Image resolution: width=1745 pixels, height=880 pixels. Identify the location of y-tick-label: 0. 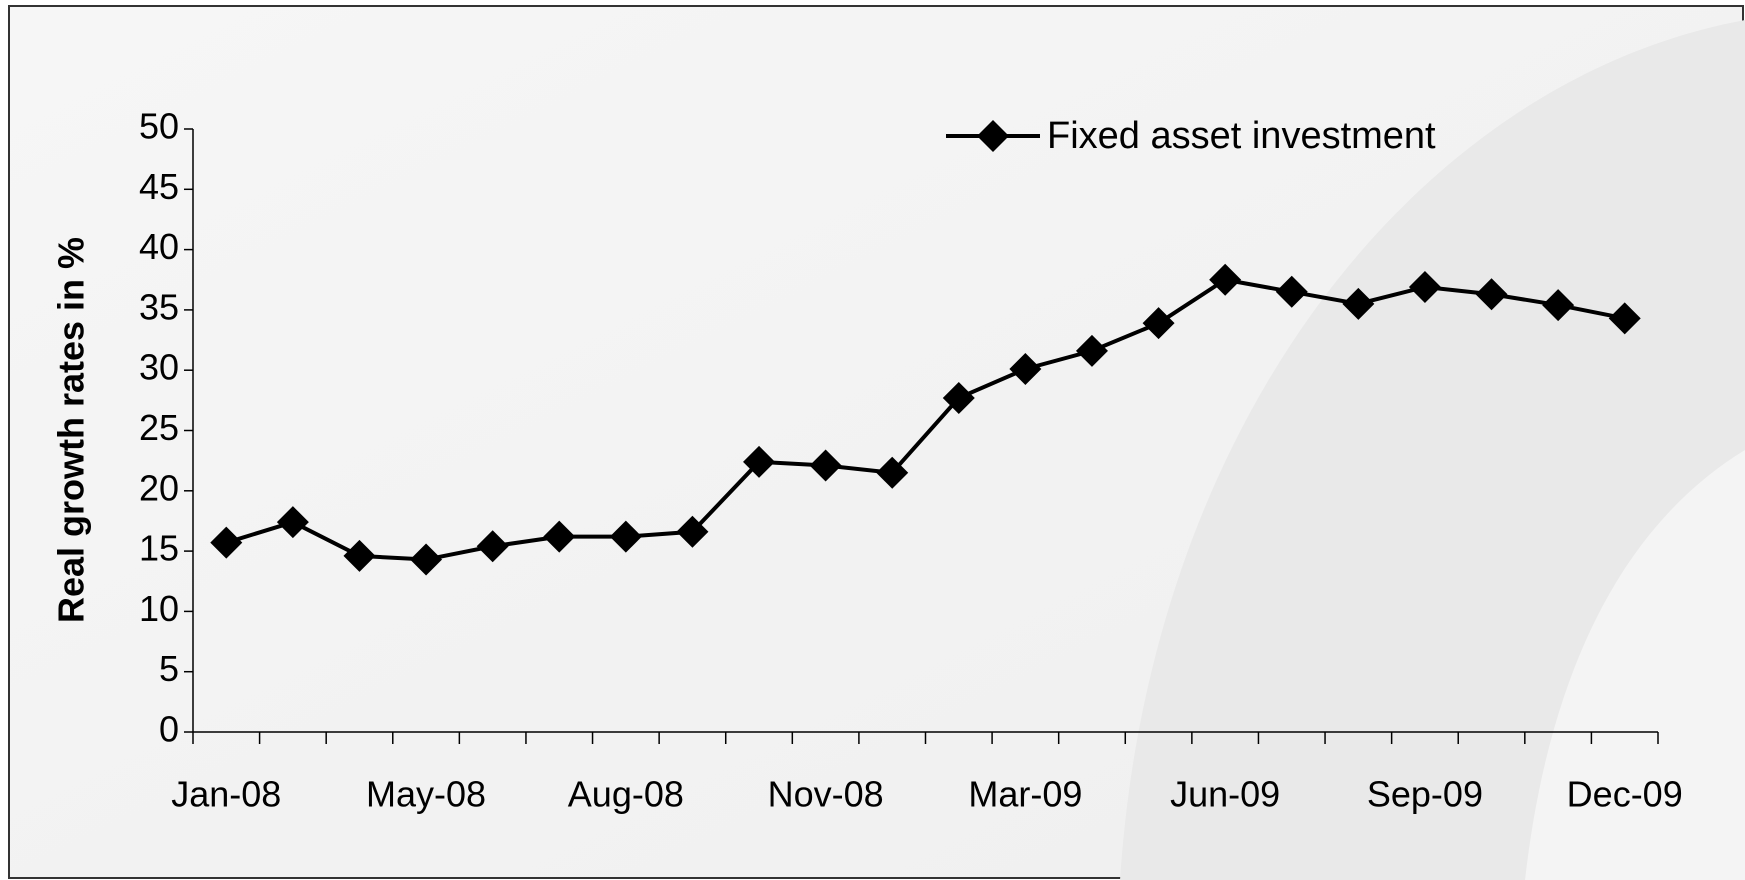
(169, 729).